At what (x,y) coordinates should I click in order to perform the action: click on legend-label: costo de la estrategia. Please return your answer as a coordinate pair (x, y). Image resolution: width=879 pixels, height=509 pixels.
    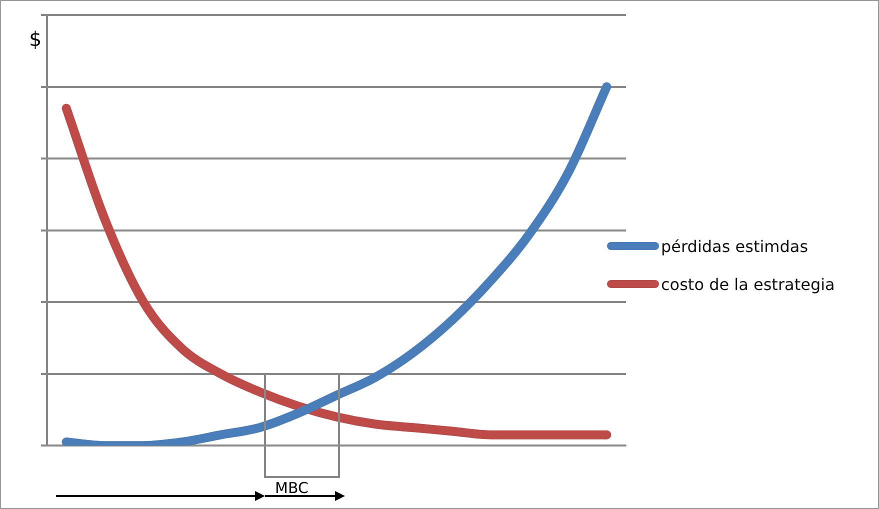
    Looking at the image, I should click on (748, 284).